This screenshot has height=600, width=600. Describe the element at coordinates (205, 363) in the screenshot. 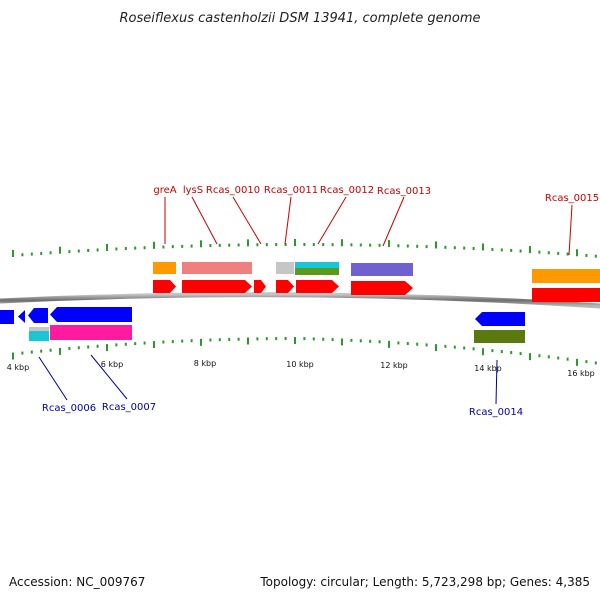

I see `scale-label-8kbp: 8 kbp` at that location.